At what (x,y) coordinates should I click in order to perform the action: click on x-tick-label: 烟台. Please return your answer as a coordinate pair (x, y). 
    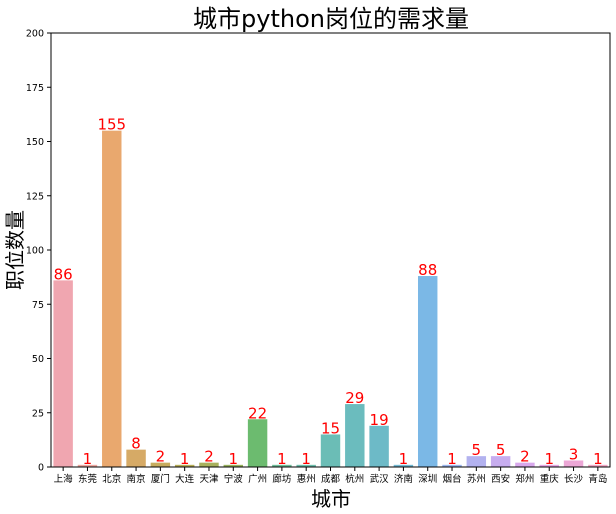
    Looking at the image, I should click on (452, 479).